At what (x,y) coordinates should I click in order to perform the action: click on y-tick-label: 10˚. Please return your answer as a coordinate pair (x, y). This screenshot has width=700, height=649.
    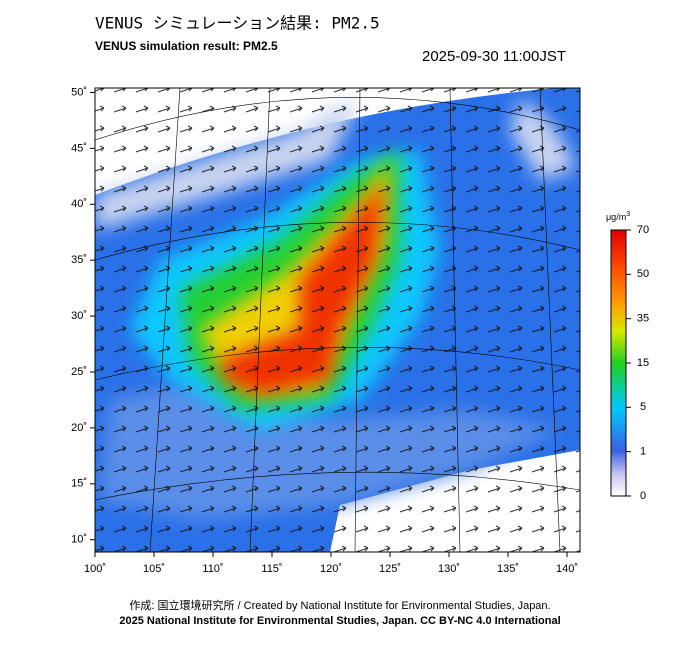
    Looking at the image, I should click on (79, 540).